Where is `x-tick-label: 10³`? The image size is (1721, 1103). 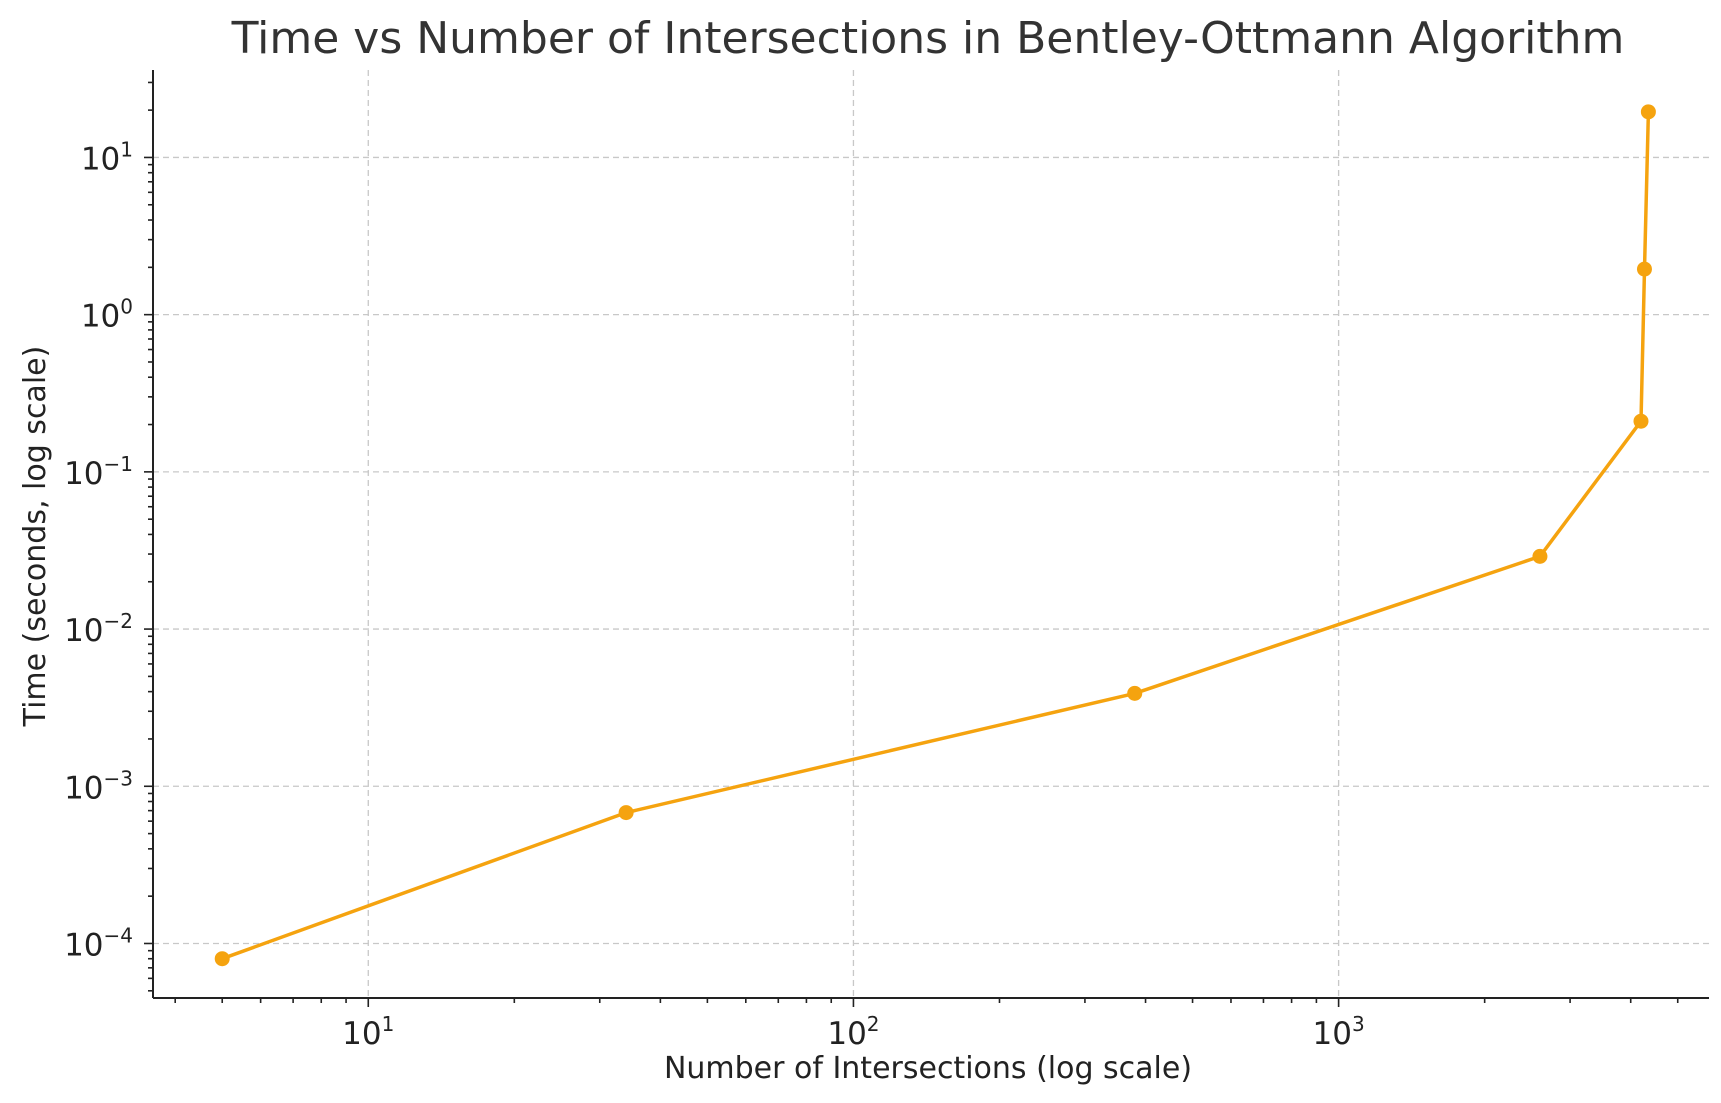
x-tick-label: 10³ is located at coordinates (1339, 1032).